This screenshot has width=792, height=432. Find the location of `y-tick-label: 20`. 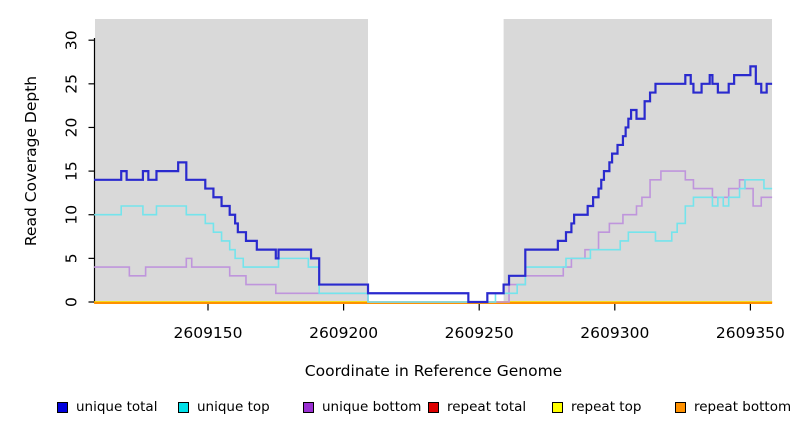

y-tick-label: 20 is located at coordinates (72, 128).